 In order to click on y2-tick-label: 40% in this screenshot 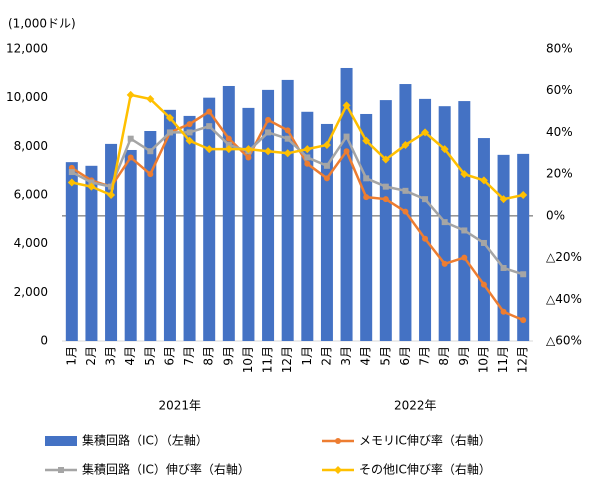, I will do `click(559, 132)`.